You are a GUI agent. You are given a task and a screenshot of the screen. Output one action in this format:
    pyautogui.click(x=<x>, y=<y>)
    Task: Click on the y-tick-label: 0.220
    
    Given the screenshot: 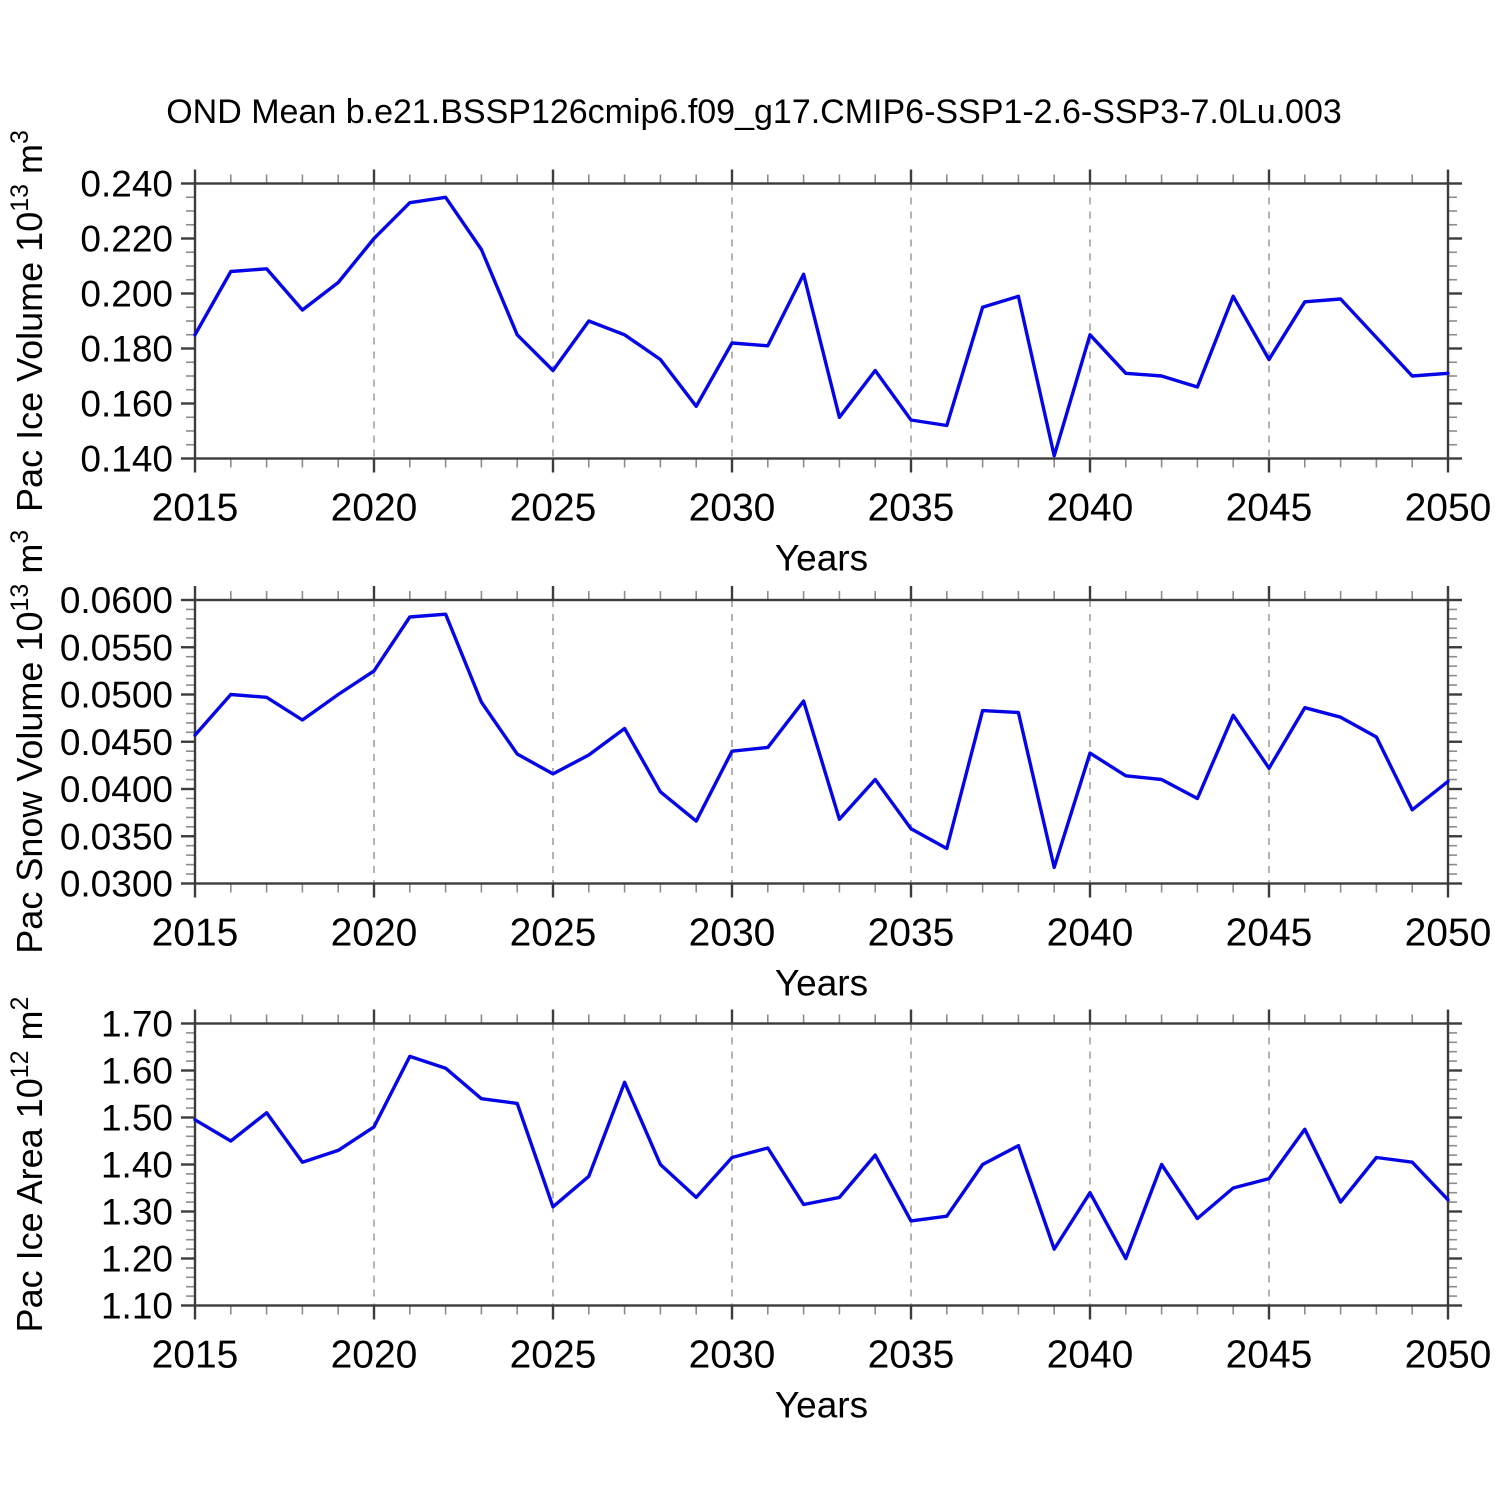 What is the action you would take?
    pyautogui.click(x=126, y=239)
    